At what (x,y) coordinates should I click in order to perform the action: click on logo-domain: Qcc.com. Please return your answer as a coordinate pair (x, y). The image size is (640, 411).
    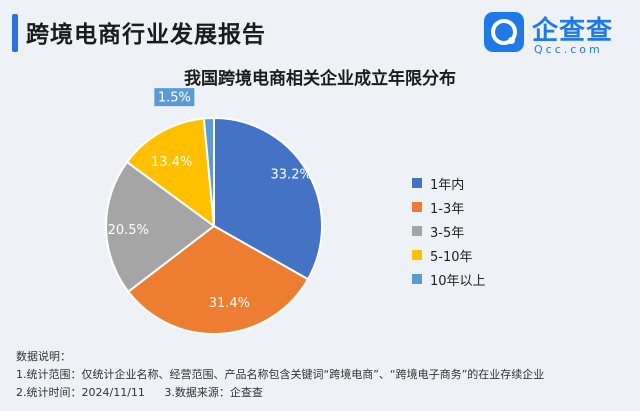
    Looking at the image, I should click on (568, 49).